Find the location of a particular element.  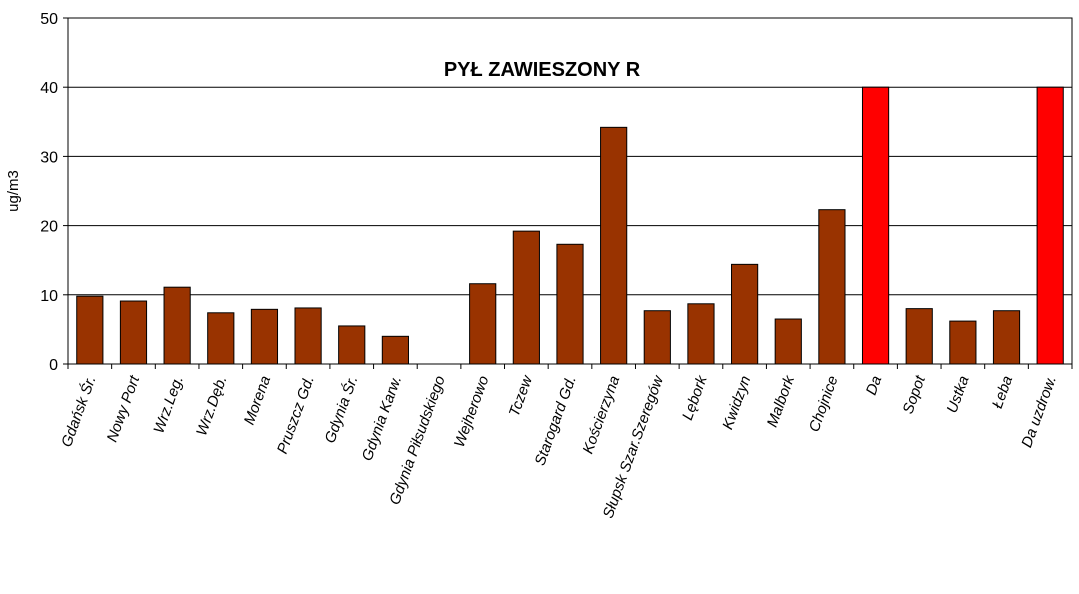

y-tick-label: 20 is located at coordinates (49, 227).